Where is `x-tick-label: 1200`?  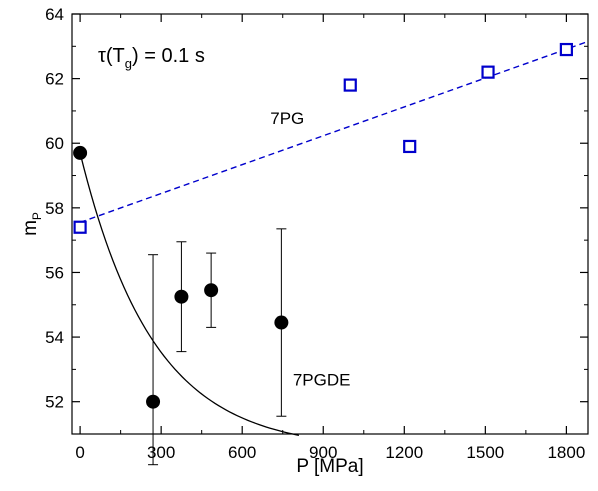 x-tick-label: 1200 is located at coordinates (404, 452).